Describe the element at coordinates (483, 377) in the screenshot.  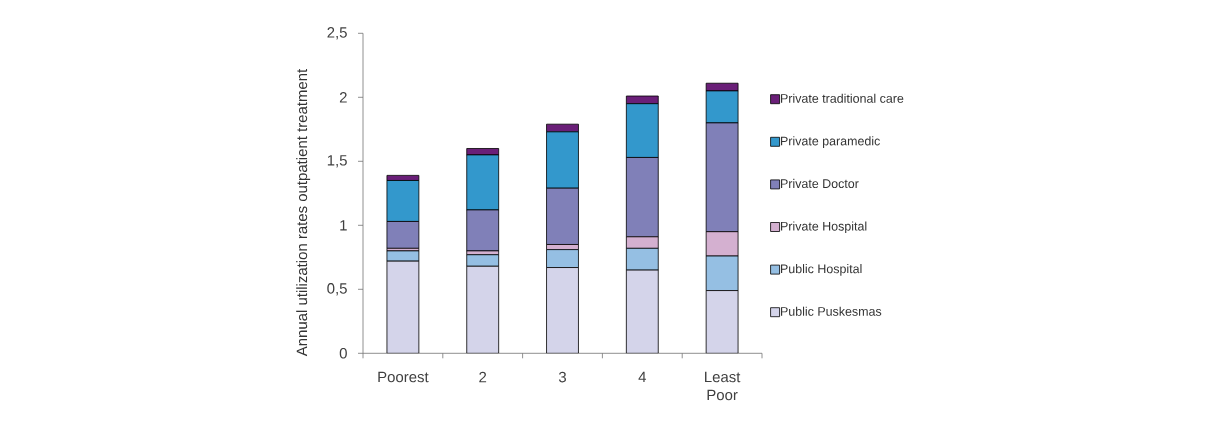
I see `x-tick-label: 2` at that location.